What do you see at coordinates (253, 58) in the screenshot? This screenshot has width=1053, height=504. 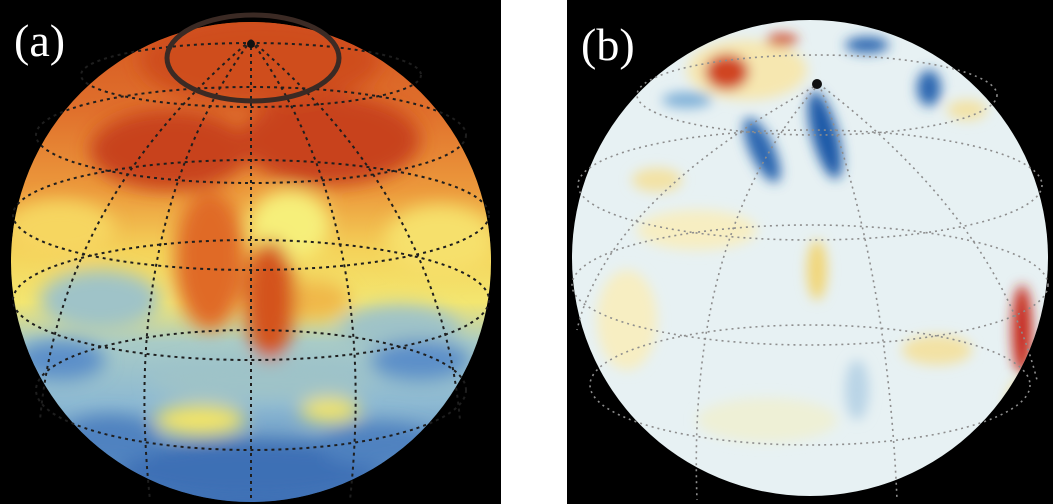 I see `polar-ring-a` at bounding box center [253, 58].